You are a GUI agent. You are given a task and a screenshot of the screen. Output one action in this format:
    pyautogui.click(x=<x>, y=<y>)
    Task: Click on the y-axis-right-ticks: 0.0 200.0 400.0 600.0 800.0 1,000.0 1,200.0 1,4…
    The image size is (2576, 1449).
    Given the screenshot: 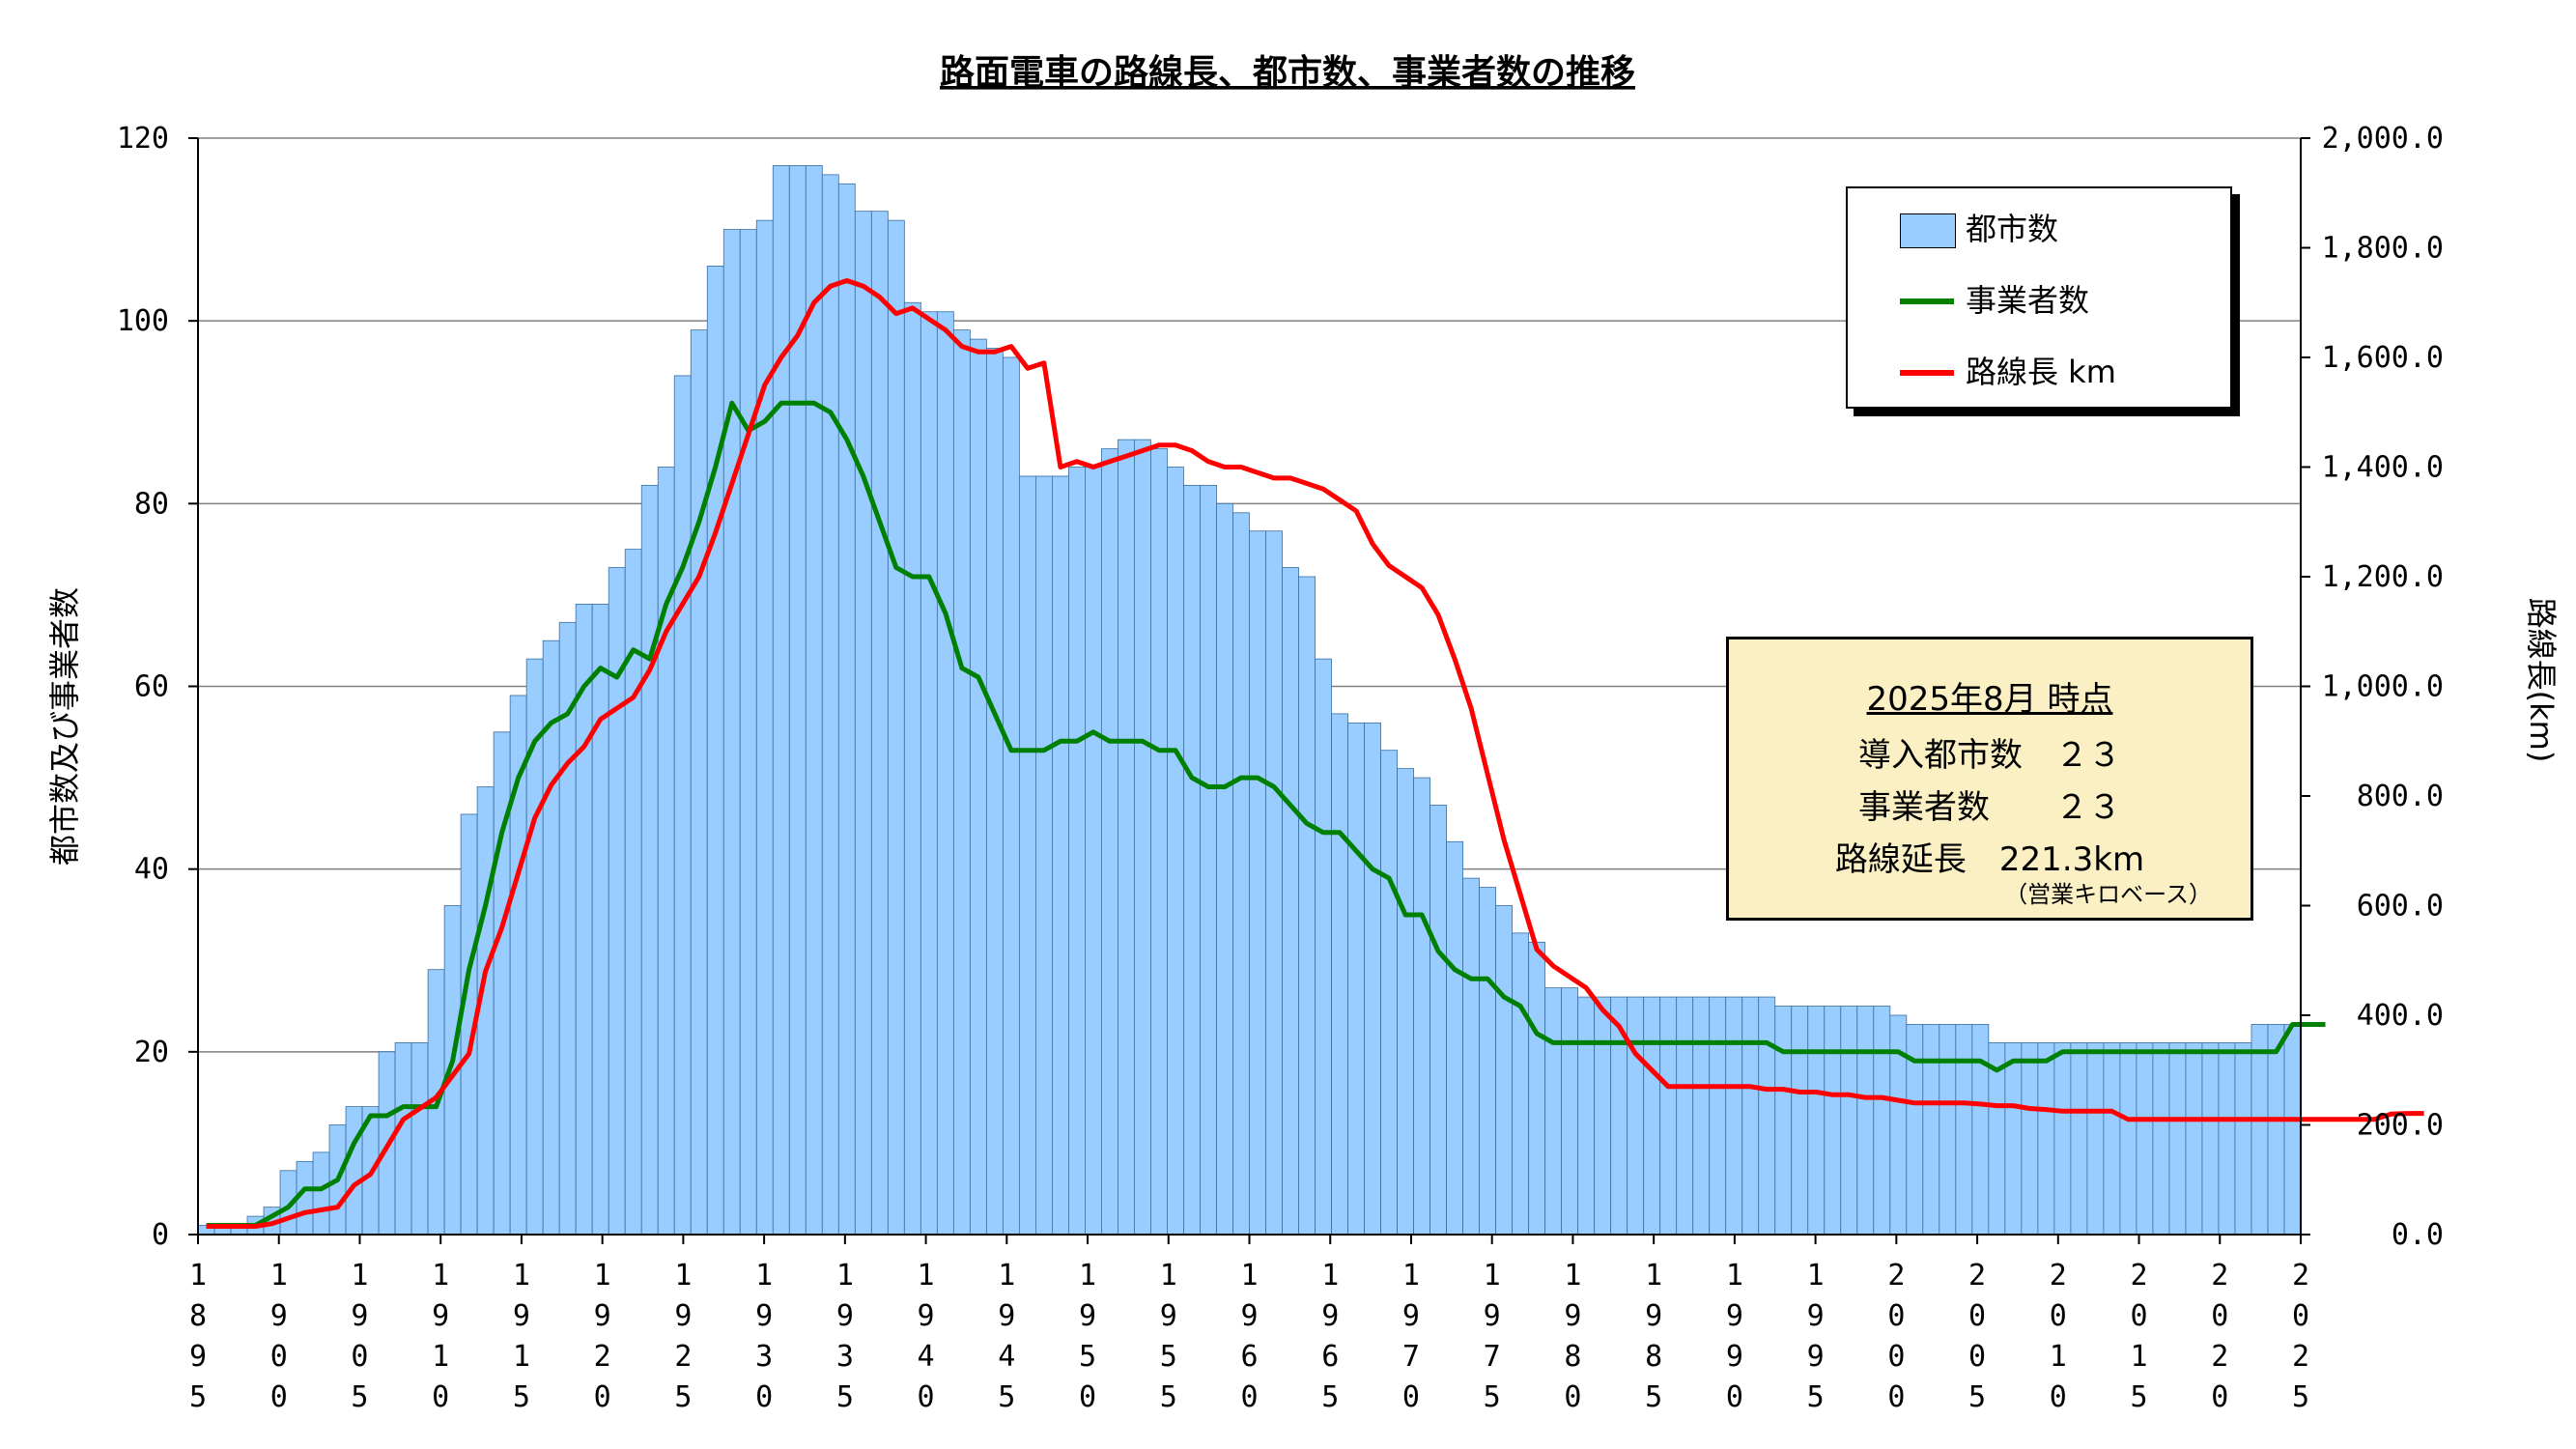 What is the action you would take?
    pyautogui.click(x=2372, y=687)
    